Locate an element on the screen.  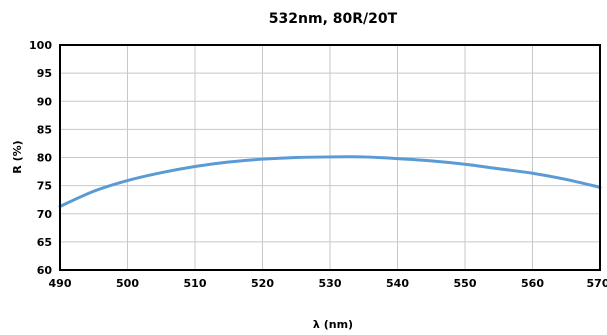
x-axis-ticks: 490 500 510 520 530 540 550 560 570 is located at coordinates (328, 283).